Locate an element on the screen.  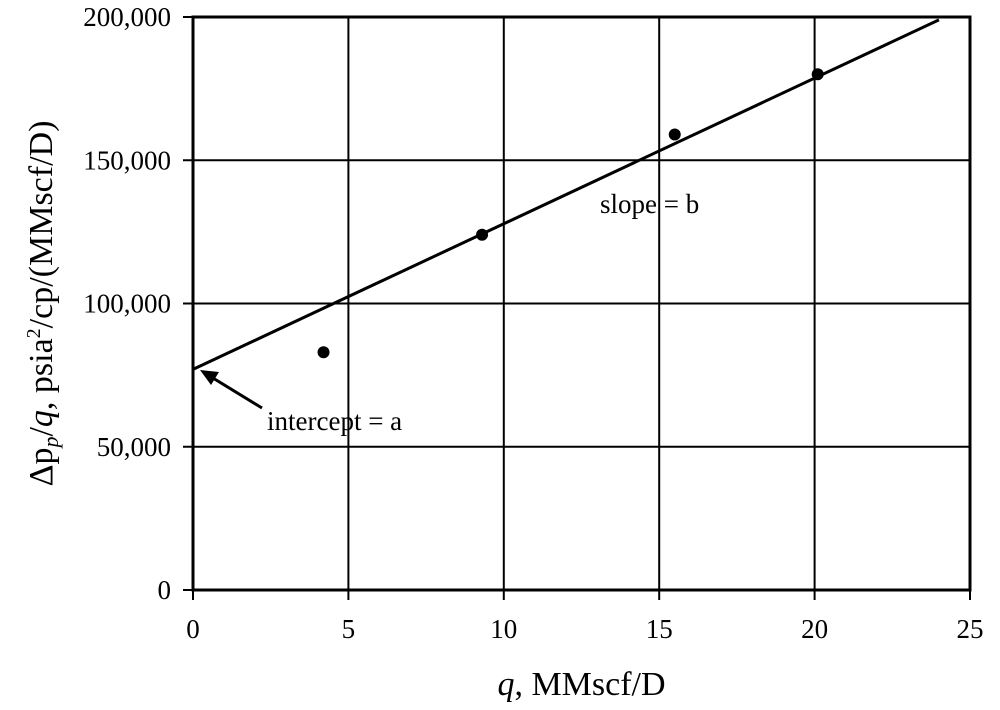
y-axis-label: Δpp/q, psia2/cp/(MMscf/D) is located at coordinates (43, 304).